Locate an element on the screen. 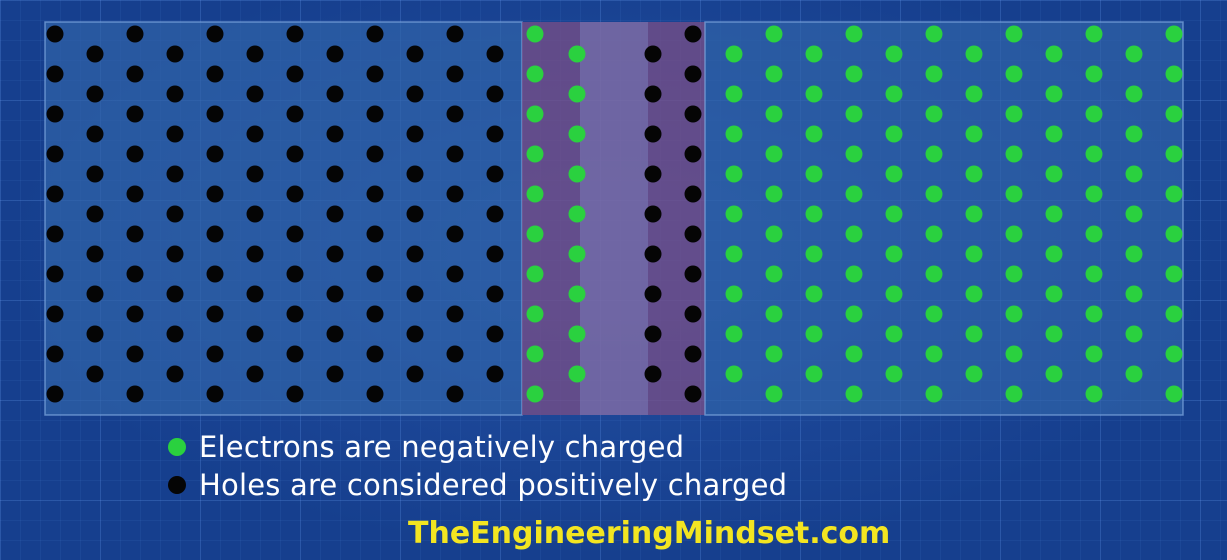  legend-holes-label: Holes are considered positively charged is located at coordinates (493, 485).